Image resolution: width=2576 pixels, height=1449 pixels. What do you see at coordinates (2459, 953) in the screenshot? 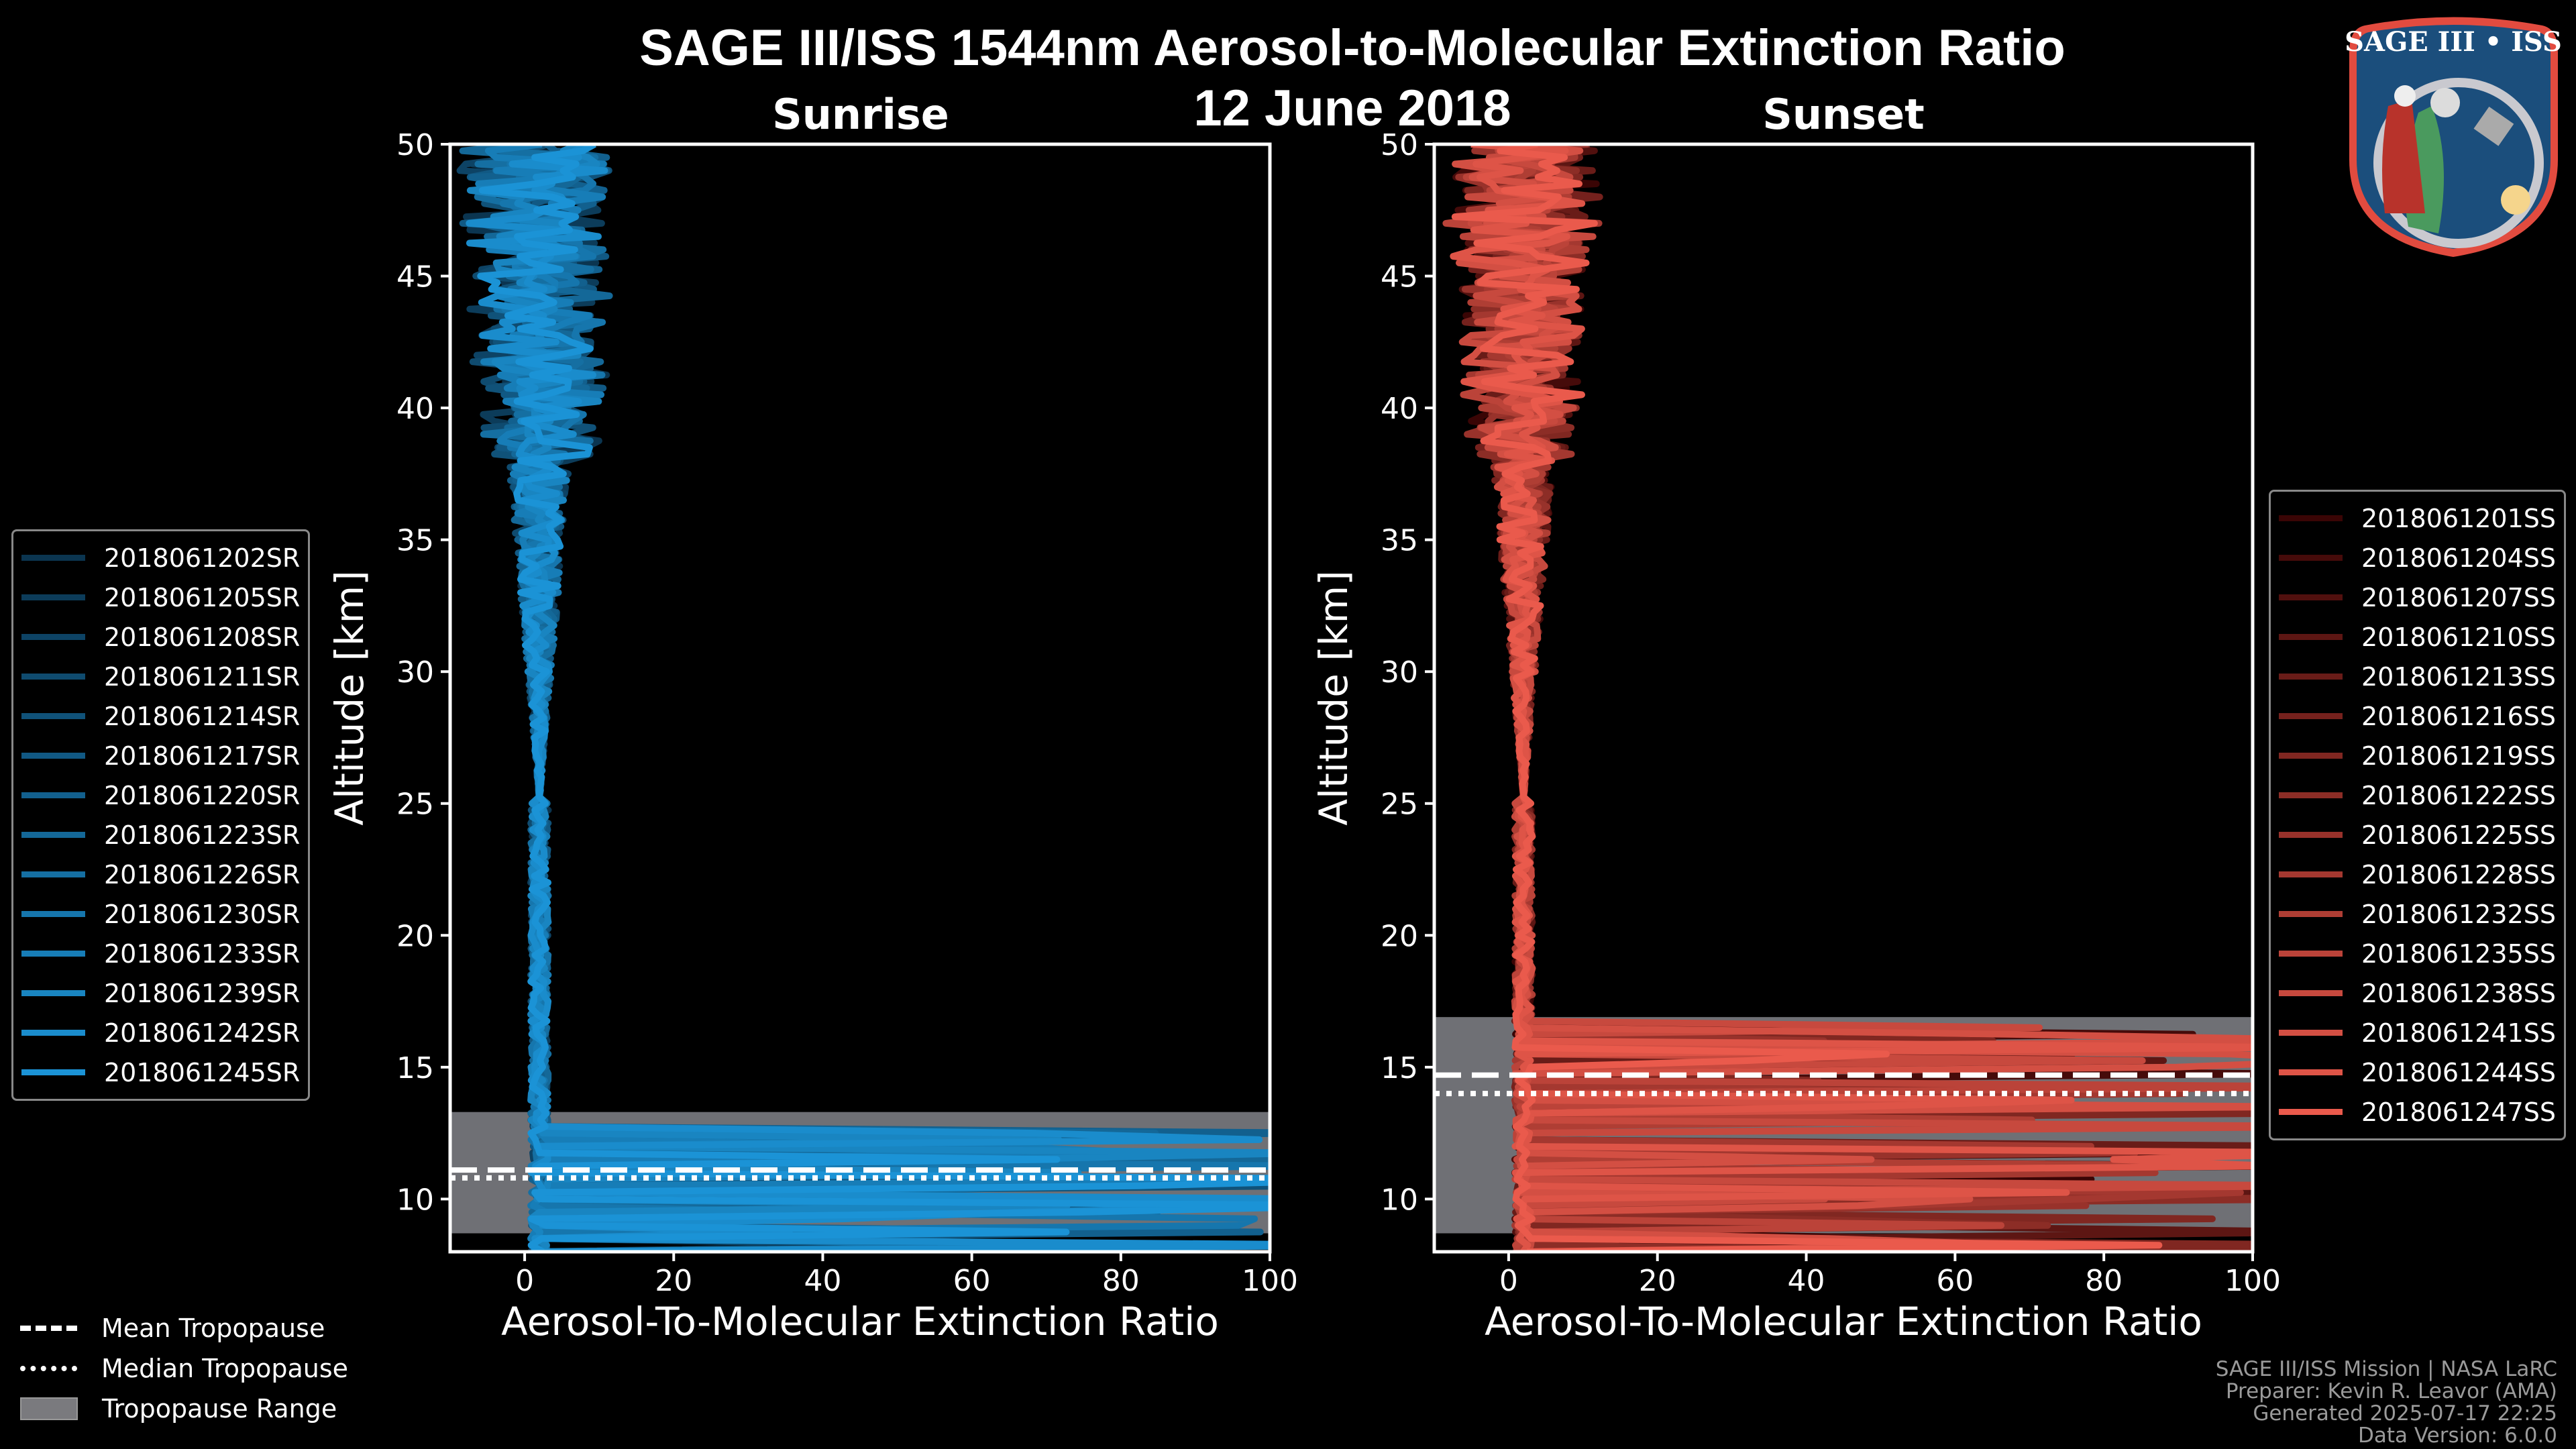
I see `legend-label: 2018061235SS` at bounding box center [2459, 953].